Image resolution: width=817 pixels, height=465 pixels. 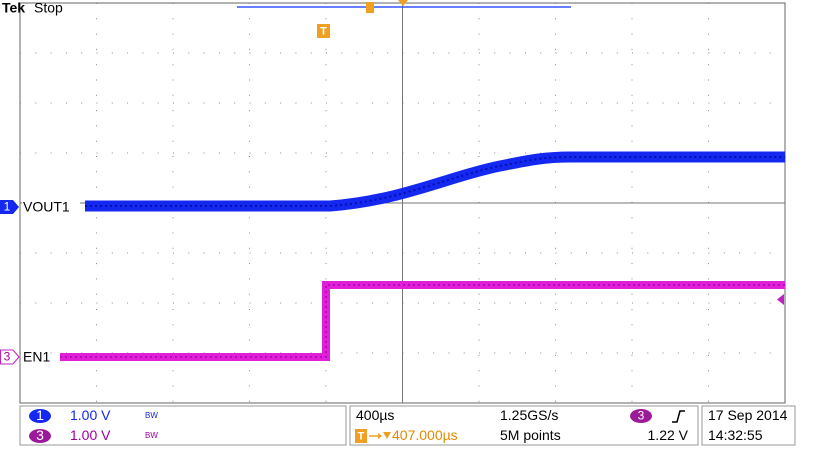 What do you see at coordinates (668, 435) in the screenshot?
I see `trigger-level: 1.22 V` at bounding box center [668, 435].